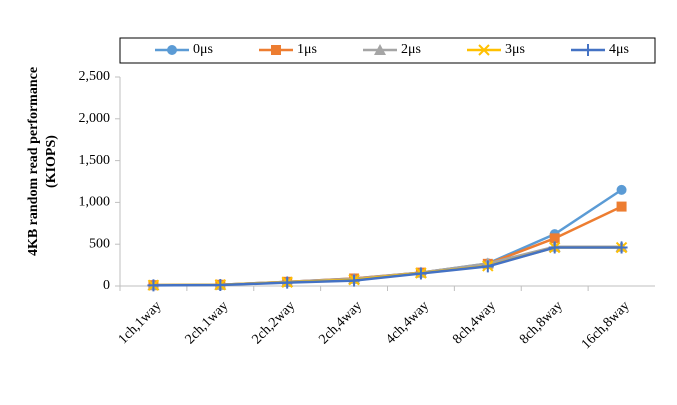 This screenshot has width=677, height=405. Describe the element at coordinates (273, 322) in the screenshot. I see `x-tick-label: 2ch,2way` at that location.